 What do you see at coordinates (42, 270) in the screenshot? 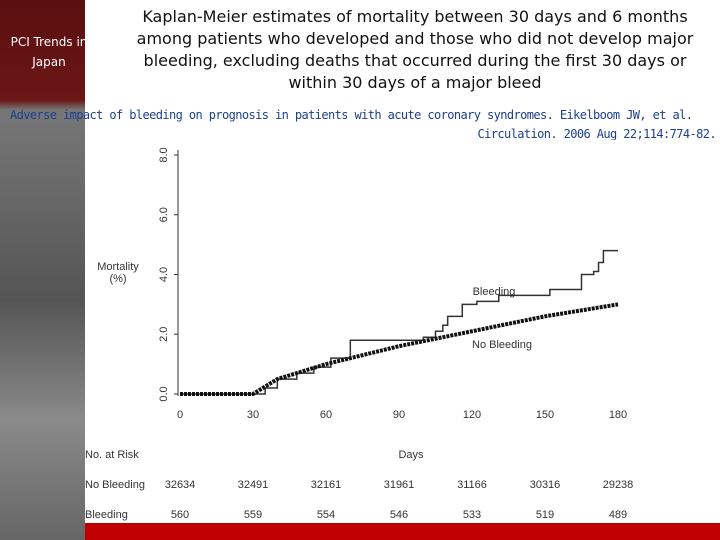
I see `sidebar` at bounding box center [42, 270].